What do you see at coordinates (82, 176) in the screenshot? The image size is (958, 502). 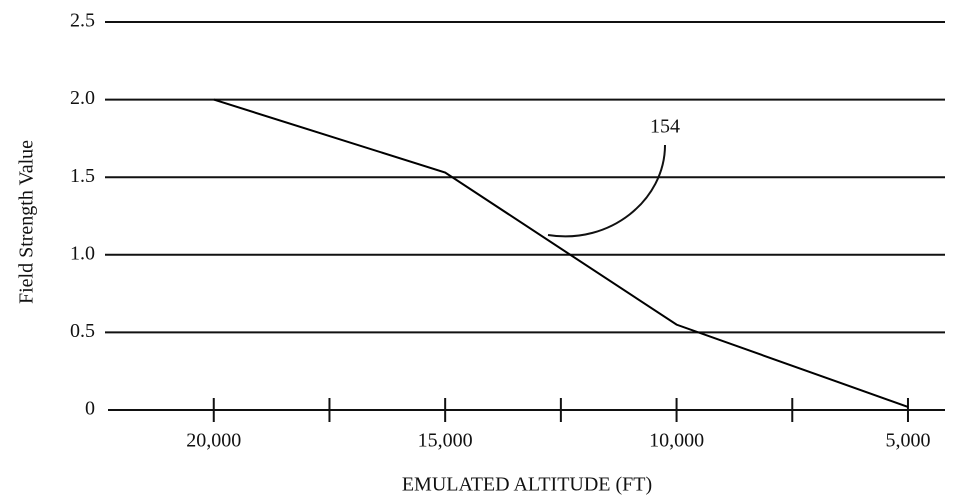 I see `y-tick-label: 1.5` at bounding box center [82, 176].